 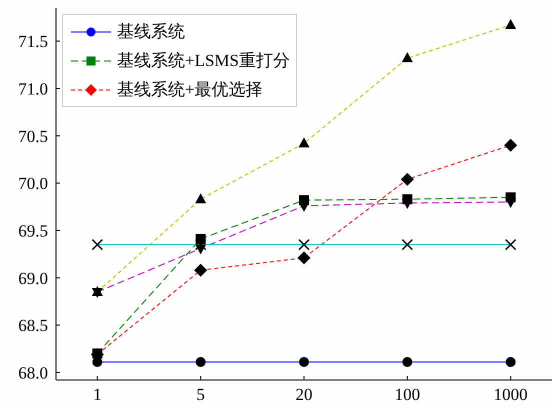 What do you see at coordinates (33, 326) in the screenshot?
I see `y-tick-label: 68.5` at bounding box center [33, 326].